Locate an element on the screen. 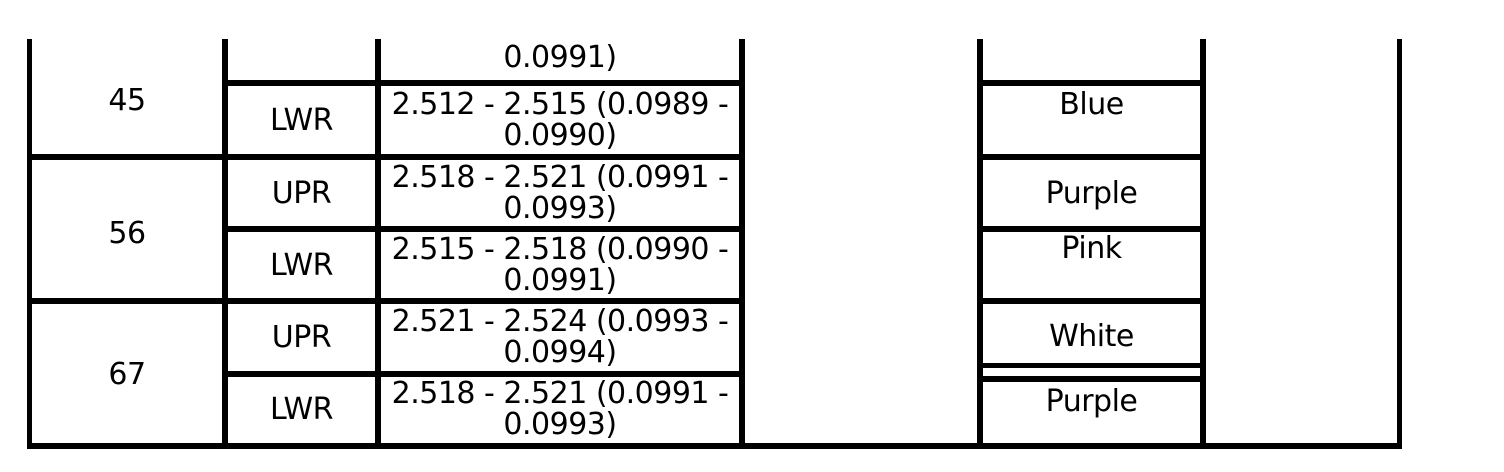 The height and width of the screenshot is (472, 1504). range-cell-56-upr: 2.518 - 2.521 (0.0991 - 0.0993) is located at coordinates (560, 193).